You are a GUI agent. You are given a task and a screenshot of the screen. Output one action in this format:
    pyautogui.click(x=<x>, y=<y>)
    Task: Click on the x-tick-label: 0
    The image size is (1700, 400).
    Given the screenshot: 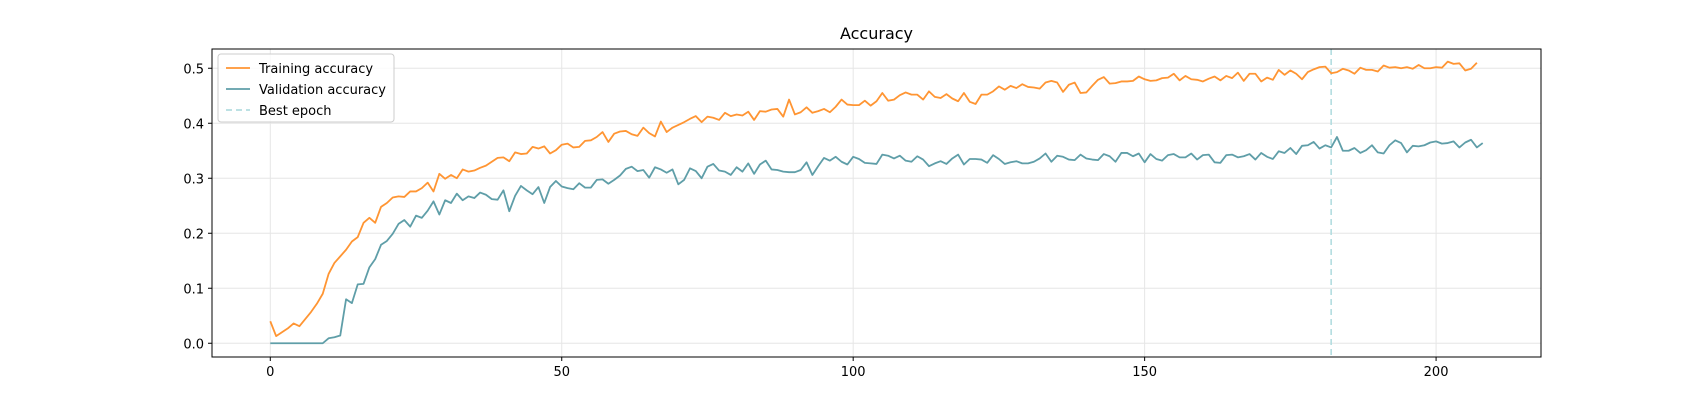 What is the action you would take?
    pyautogui.click(x=270, y=372)
    